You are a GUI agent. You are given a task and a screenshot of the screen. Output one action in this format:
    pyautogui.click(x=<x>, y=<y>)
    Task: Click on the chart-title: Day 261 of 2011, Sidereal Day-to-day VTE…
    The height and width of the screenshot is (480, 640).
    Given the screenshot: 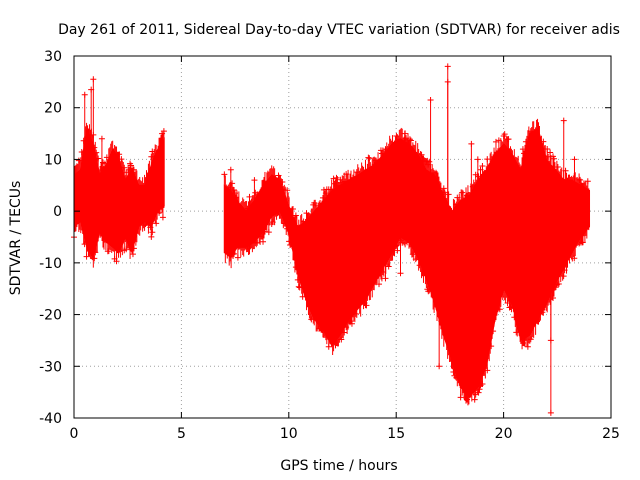 What is the action you would take?
    pyautogui.click(x=339, y=30)
    